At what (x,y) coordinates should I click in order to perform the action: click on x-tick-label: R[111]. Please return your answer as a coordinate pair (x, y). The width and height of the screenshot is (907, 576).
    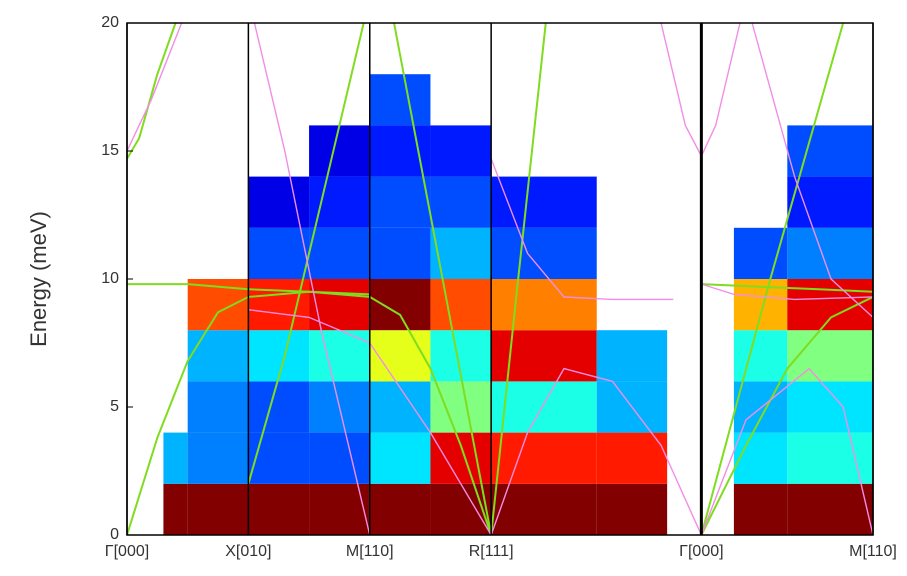
    Looking at the image, I should click on (491, 551).